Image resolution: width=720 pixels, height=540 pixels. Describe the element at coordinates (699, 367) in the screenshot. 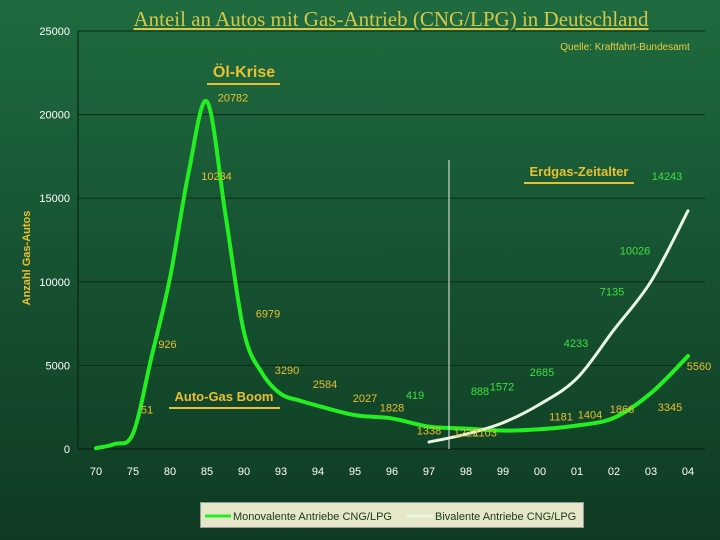

I see `data-label: 5560` at that location.